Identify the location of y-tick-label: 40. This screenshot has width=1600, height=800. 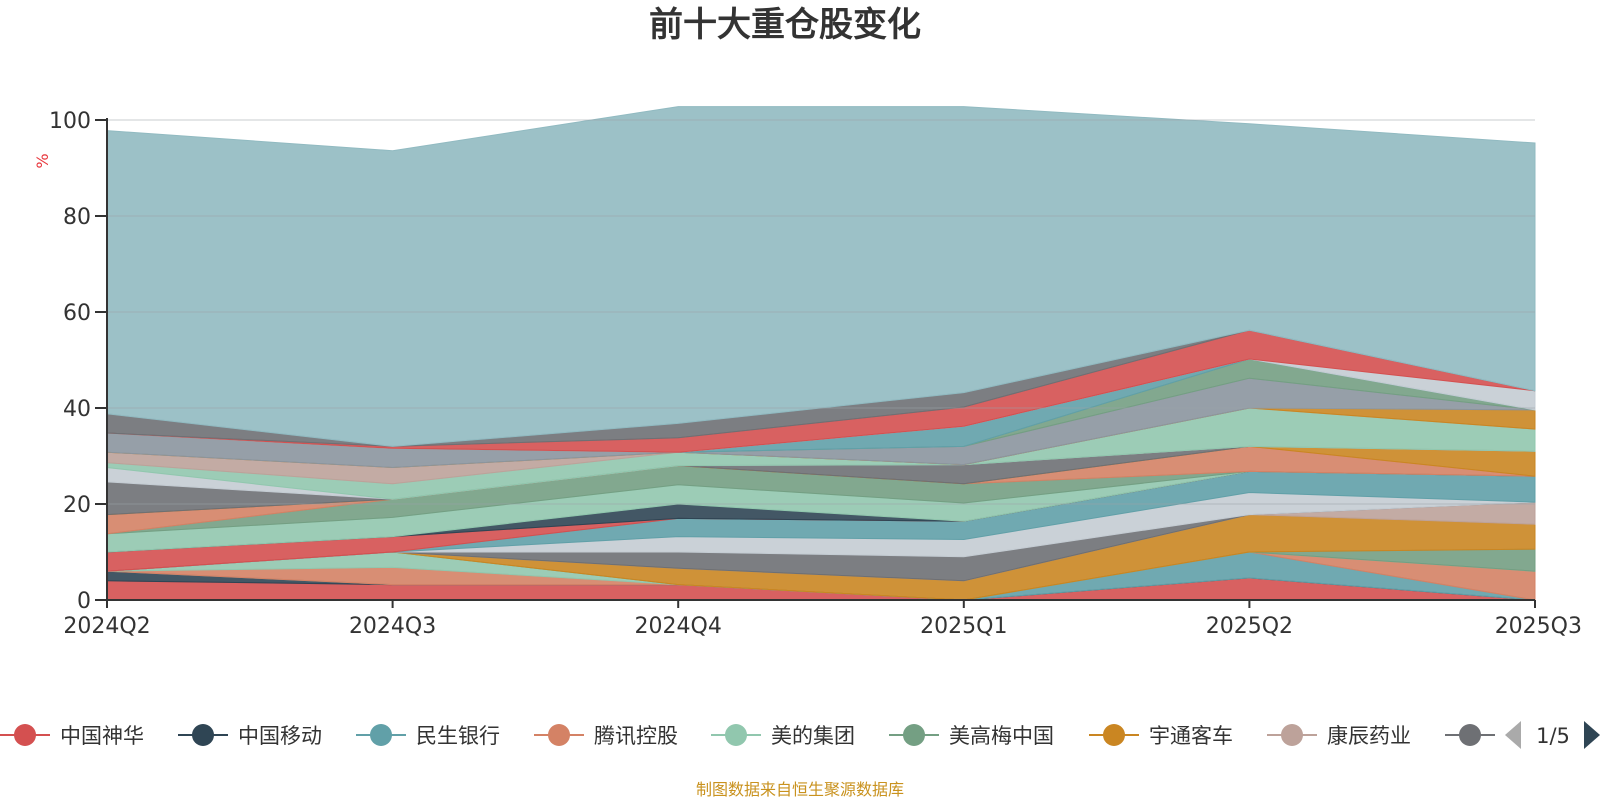
(77, 409).